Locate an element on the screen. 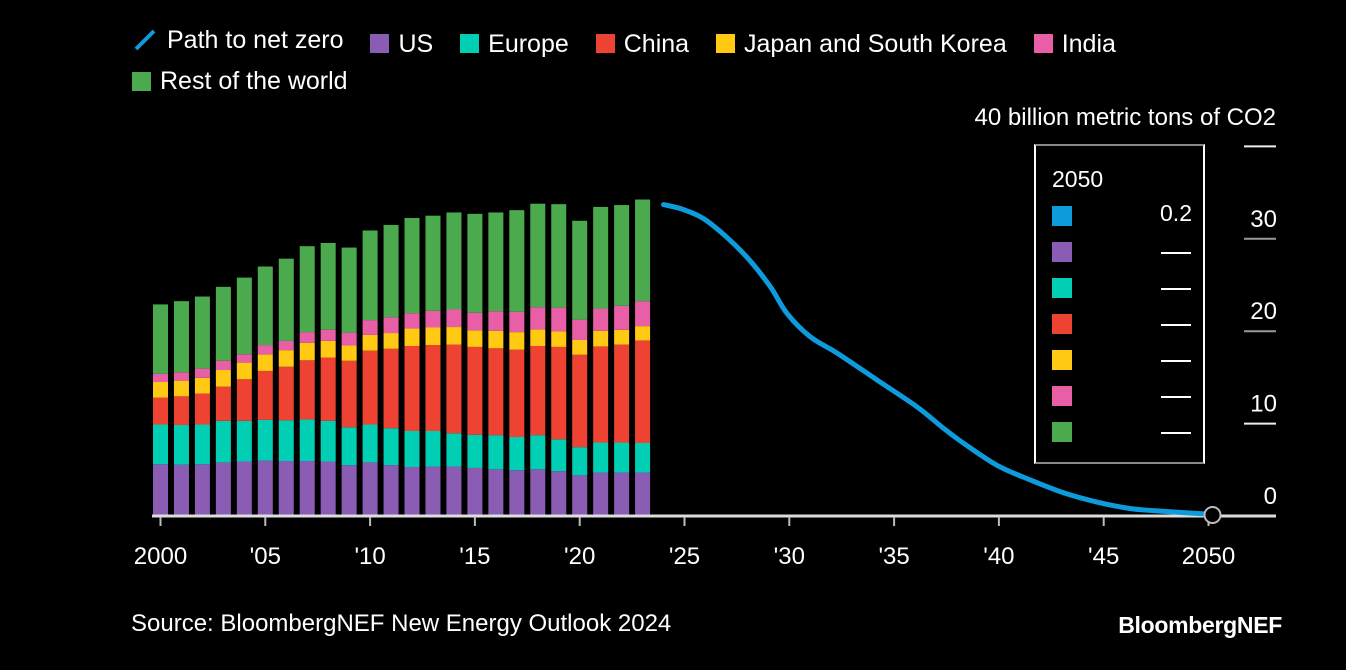 This screenshot has width=1346, height=670. legend-label: US is located at coordinates (416, 43).